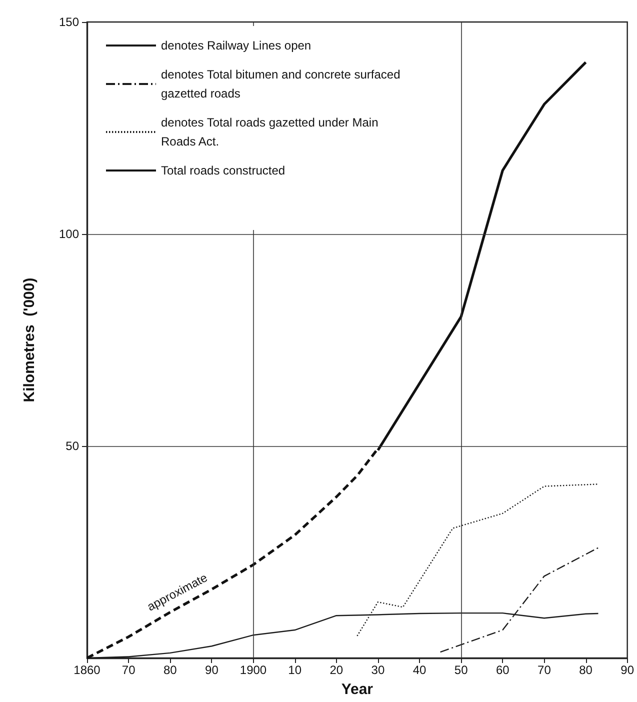 This screenshot has width=637, height=702. Describe the element at coordinates (461, 670) in the screenshot. I see `x-tick-label: 50` at that location.